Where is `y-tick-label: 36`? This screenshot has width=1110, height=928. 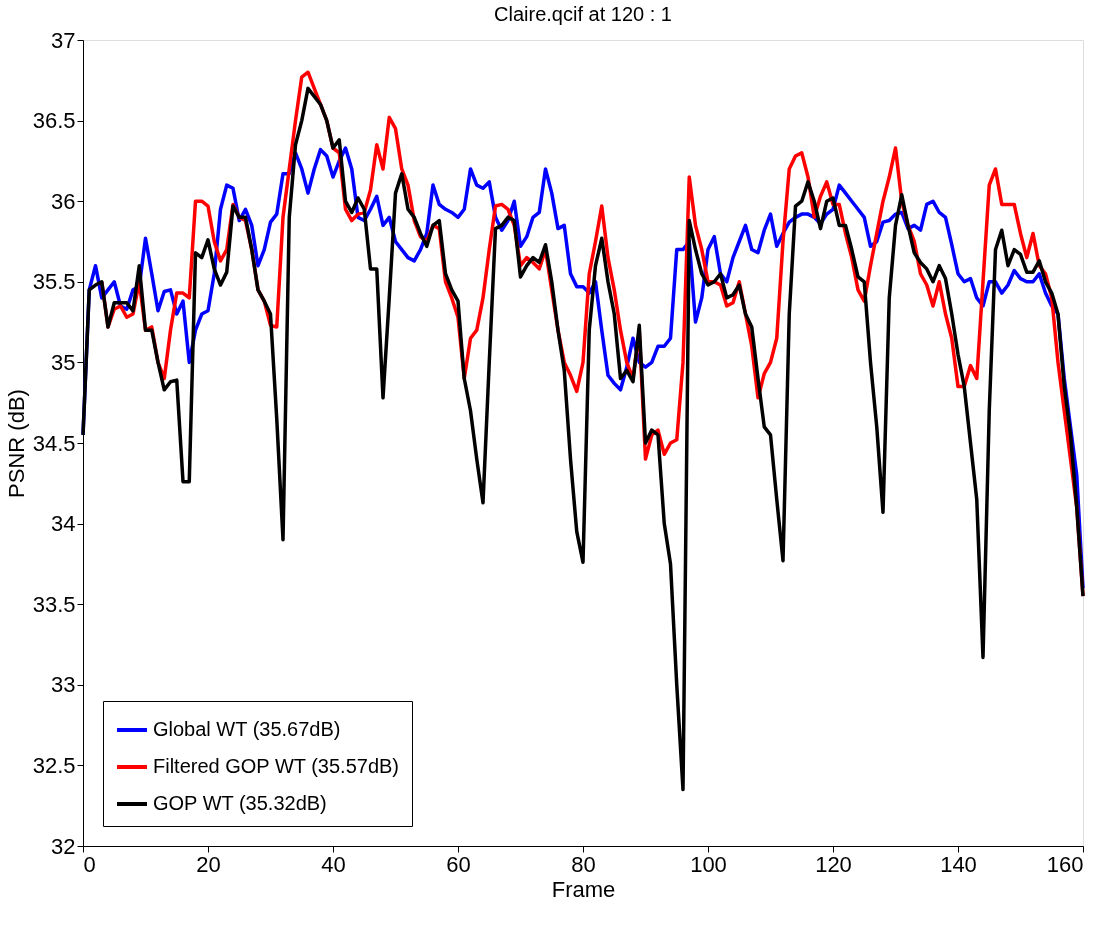 y-tick-label: 36 is located at coordinates (63, 201).